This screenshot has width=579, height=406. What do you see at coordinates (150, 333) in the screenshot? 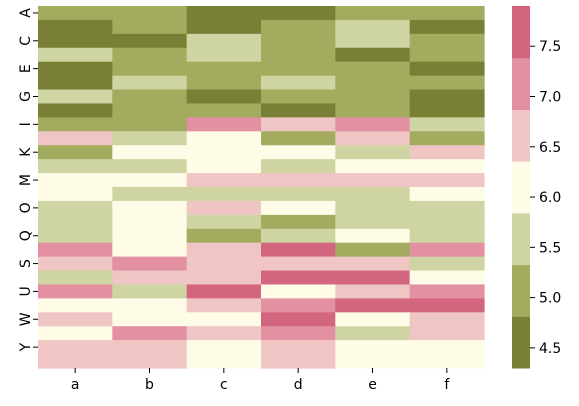
I see `heatmap-cell-X-b` at bounding box center [150, 333].